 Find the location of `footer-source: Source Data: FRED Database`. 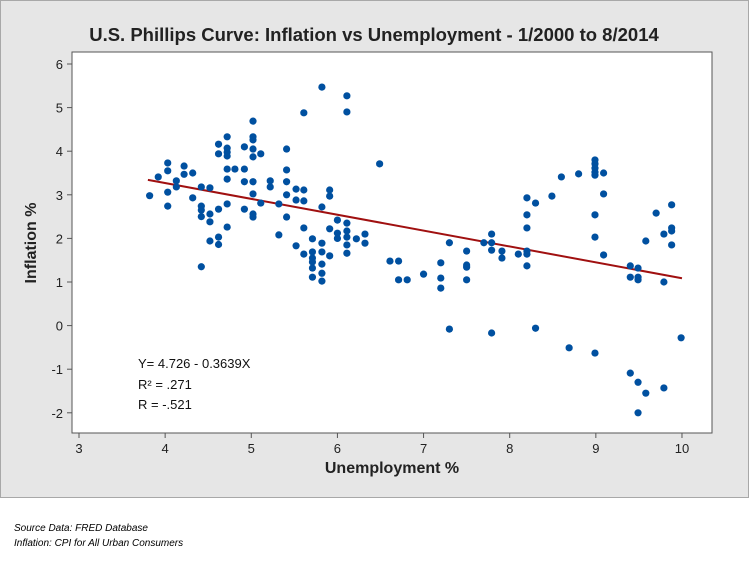

footer-source: Source Data: FRED Database is located at coordinates (81, 528).